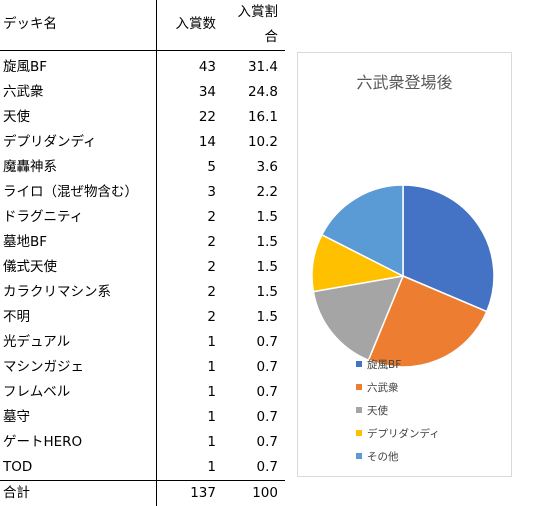  I want to click on count-cell: 3, so click(211, 192).